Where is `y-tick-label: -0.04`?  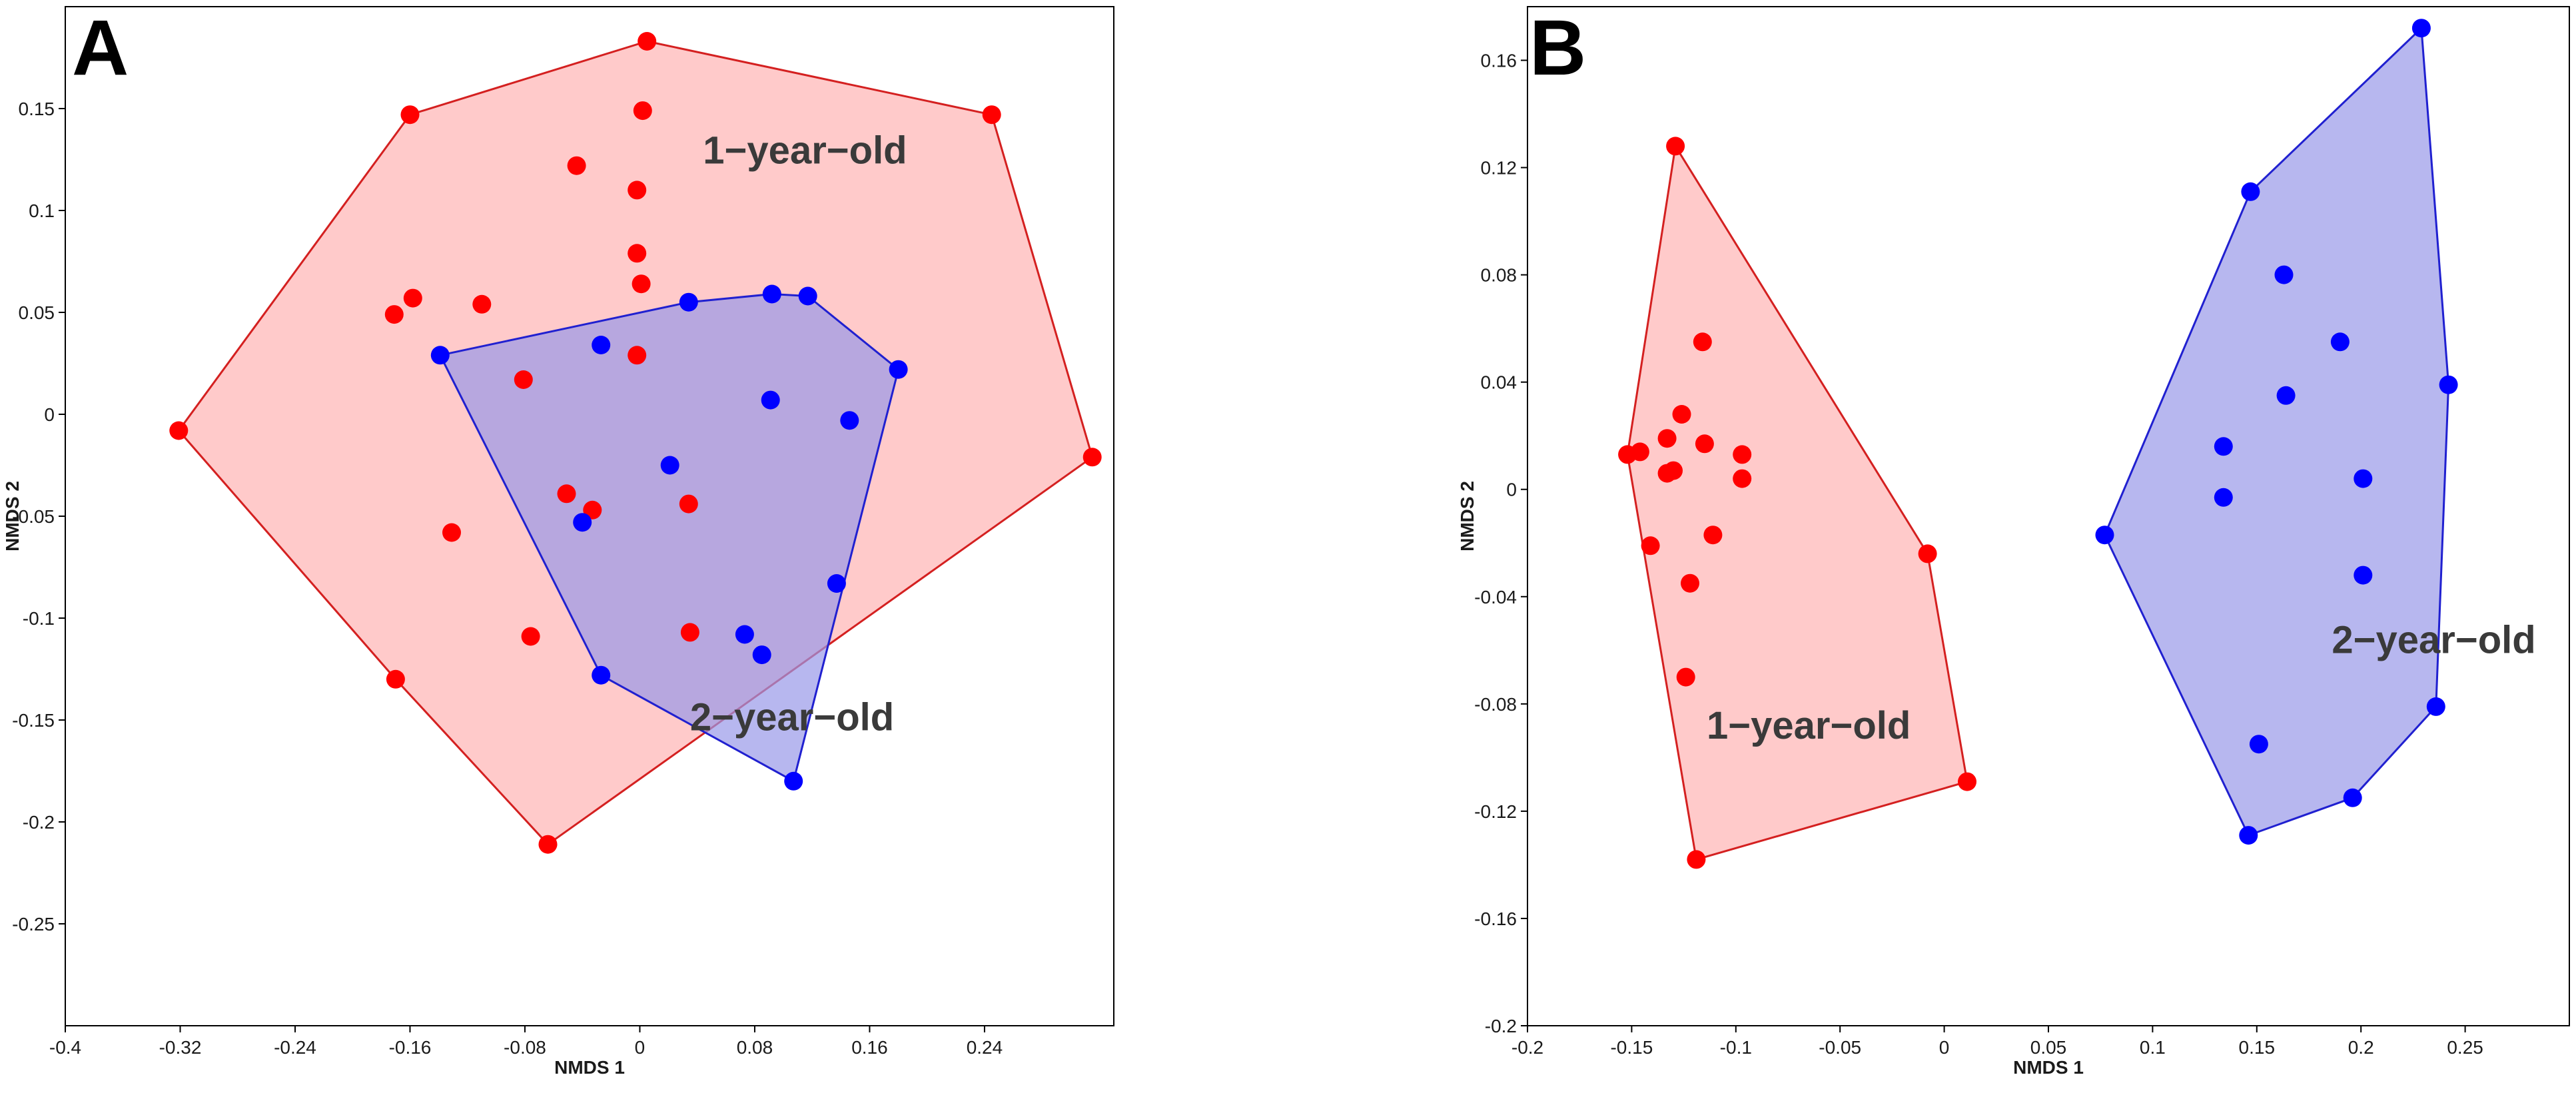 y-tick-label: -0.04 is located at coordinates (1496, 597).